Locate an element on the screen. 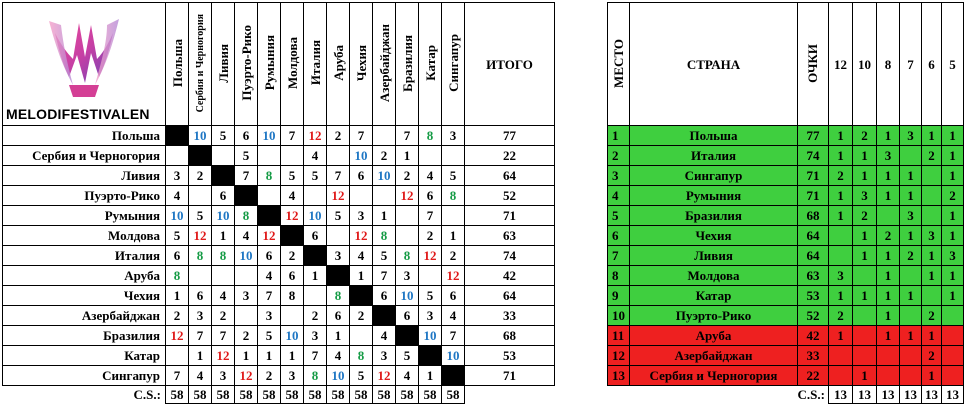  column-header: Польша is located at coordinates (177, 64).